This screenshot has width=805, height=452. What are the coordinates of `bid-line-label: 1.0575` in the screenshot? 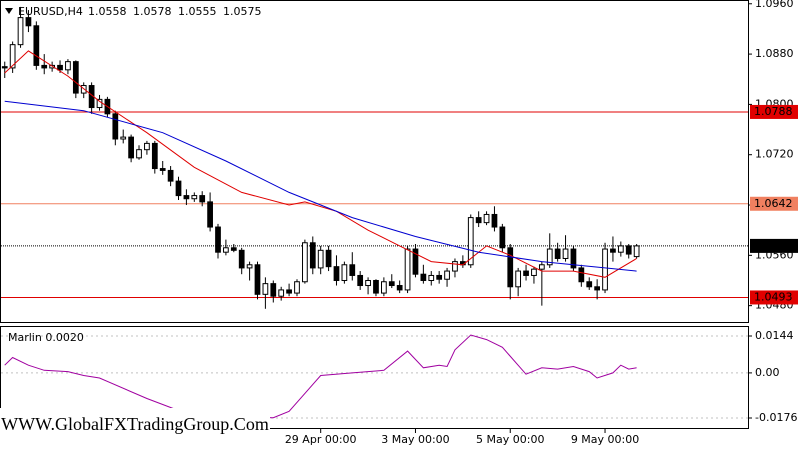 It's located at (773, 245).